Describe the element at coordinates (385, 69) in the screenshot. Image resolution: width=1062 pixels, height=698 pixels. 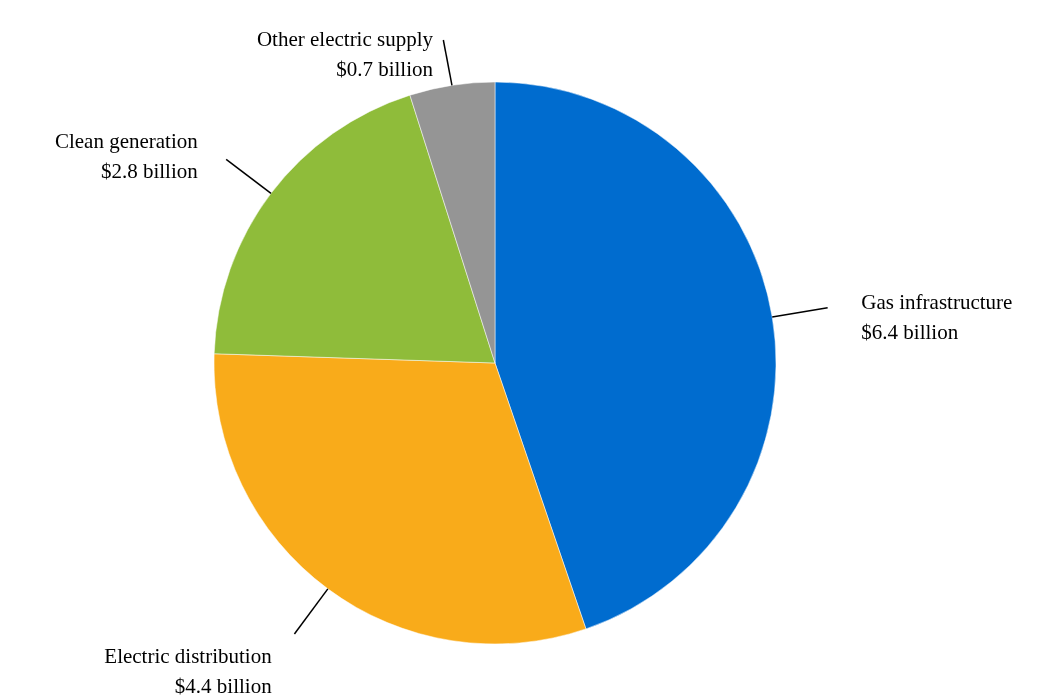
I see `data-label: $0.7 billion` at that location.